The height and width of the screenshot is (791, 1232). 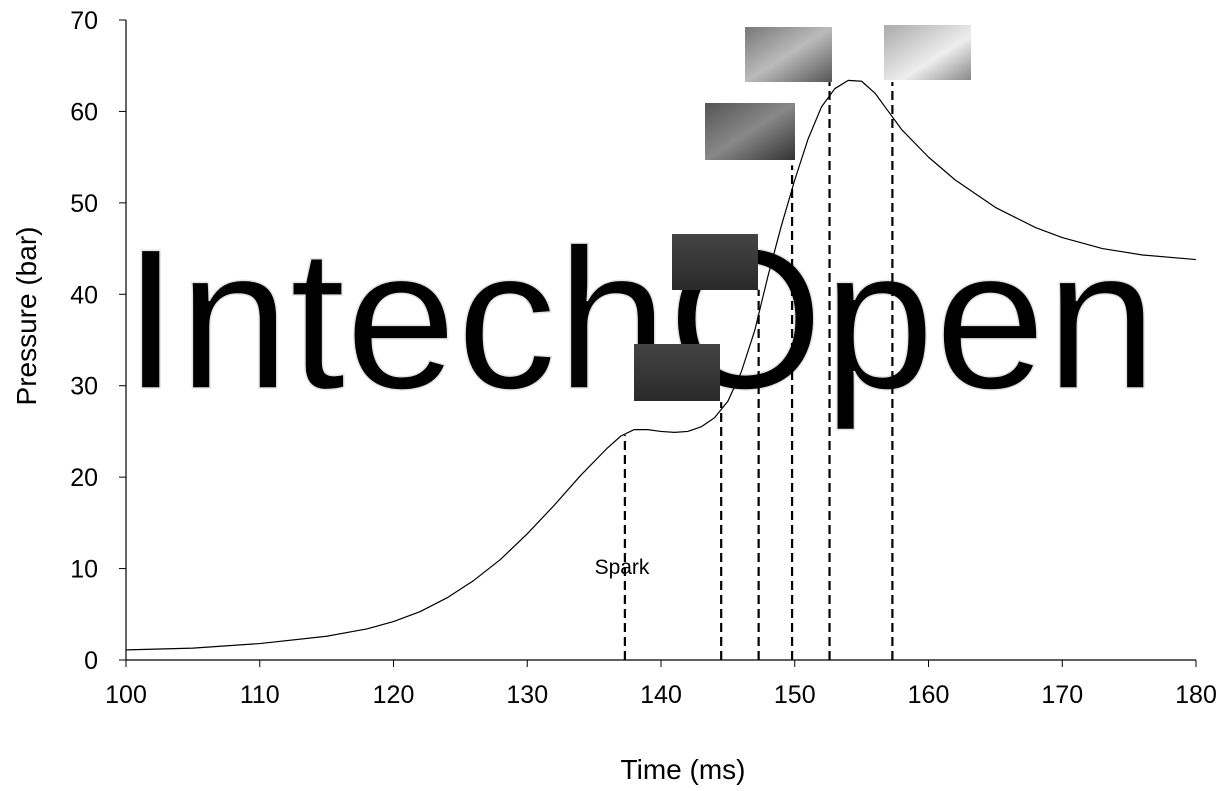 I want to click on x-tick-label: 140, so click(x=661, y=695).